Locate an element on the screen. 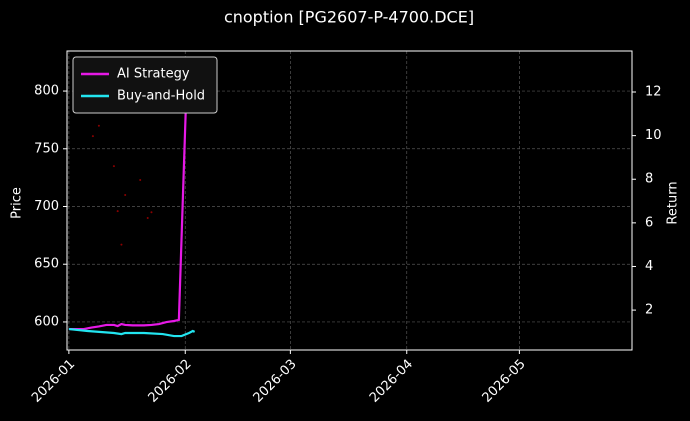 The image size is (690, 421). y2-axis-label: Return is located at coordinates (673, 202).